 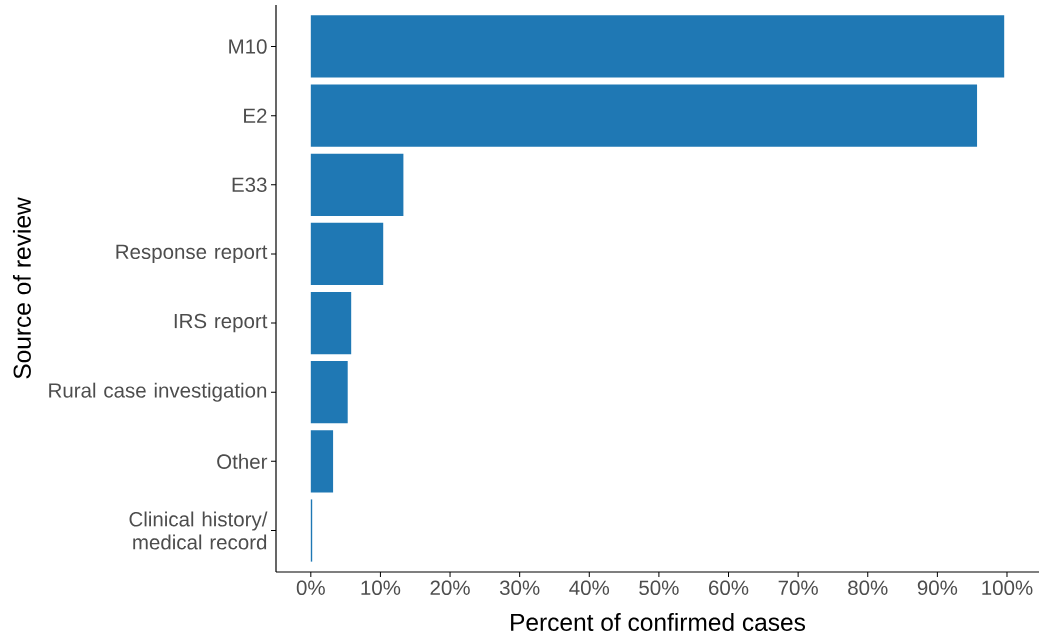 I want to click on x-tick-label: 40%, so click(x=589, y=588).